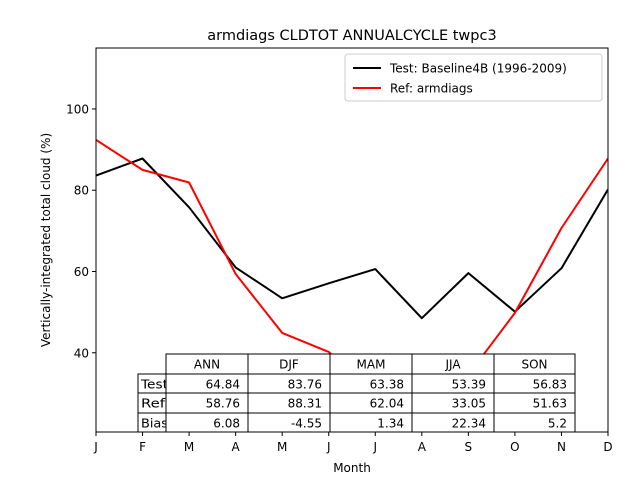 This screenshot has height=480, width=640. What do you see at coordinates (81, 353) in the screenshot?
I see `y-tick-label: 40` at bounding box center [81, 353].